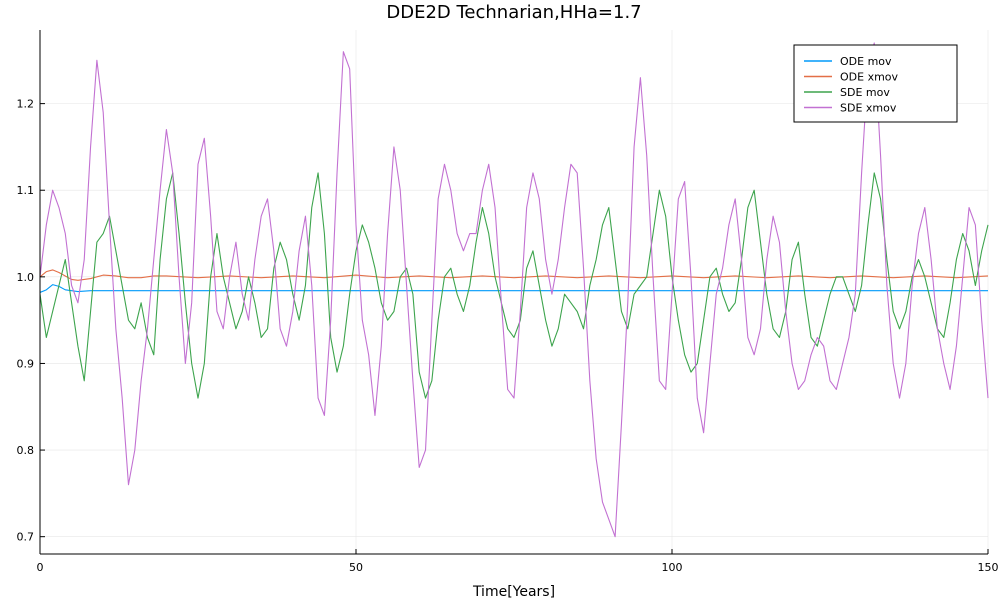 The width and height of the screenshot is (1000, 600). I want to click on x-tick-label: 100, so click(672, 567).